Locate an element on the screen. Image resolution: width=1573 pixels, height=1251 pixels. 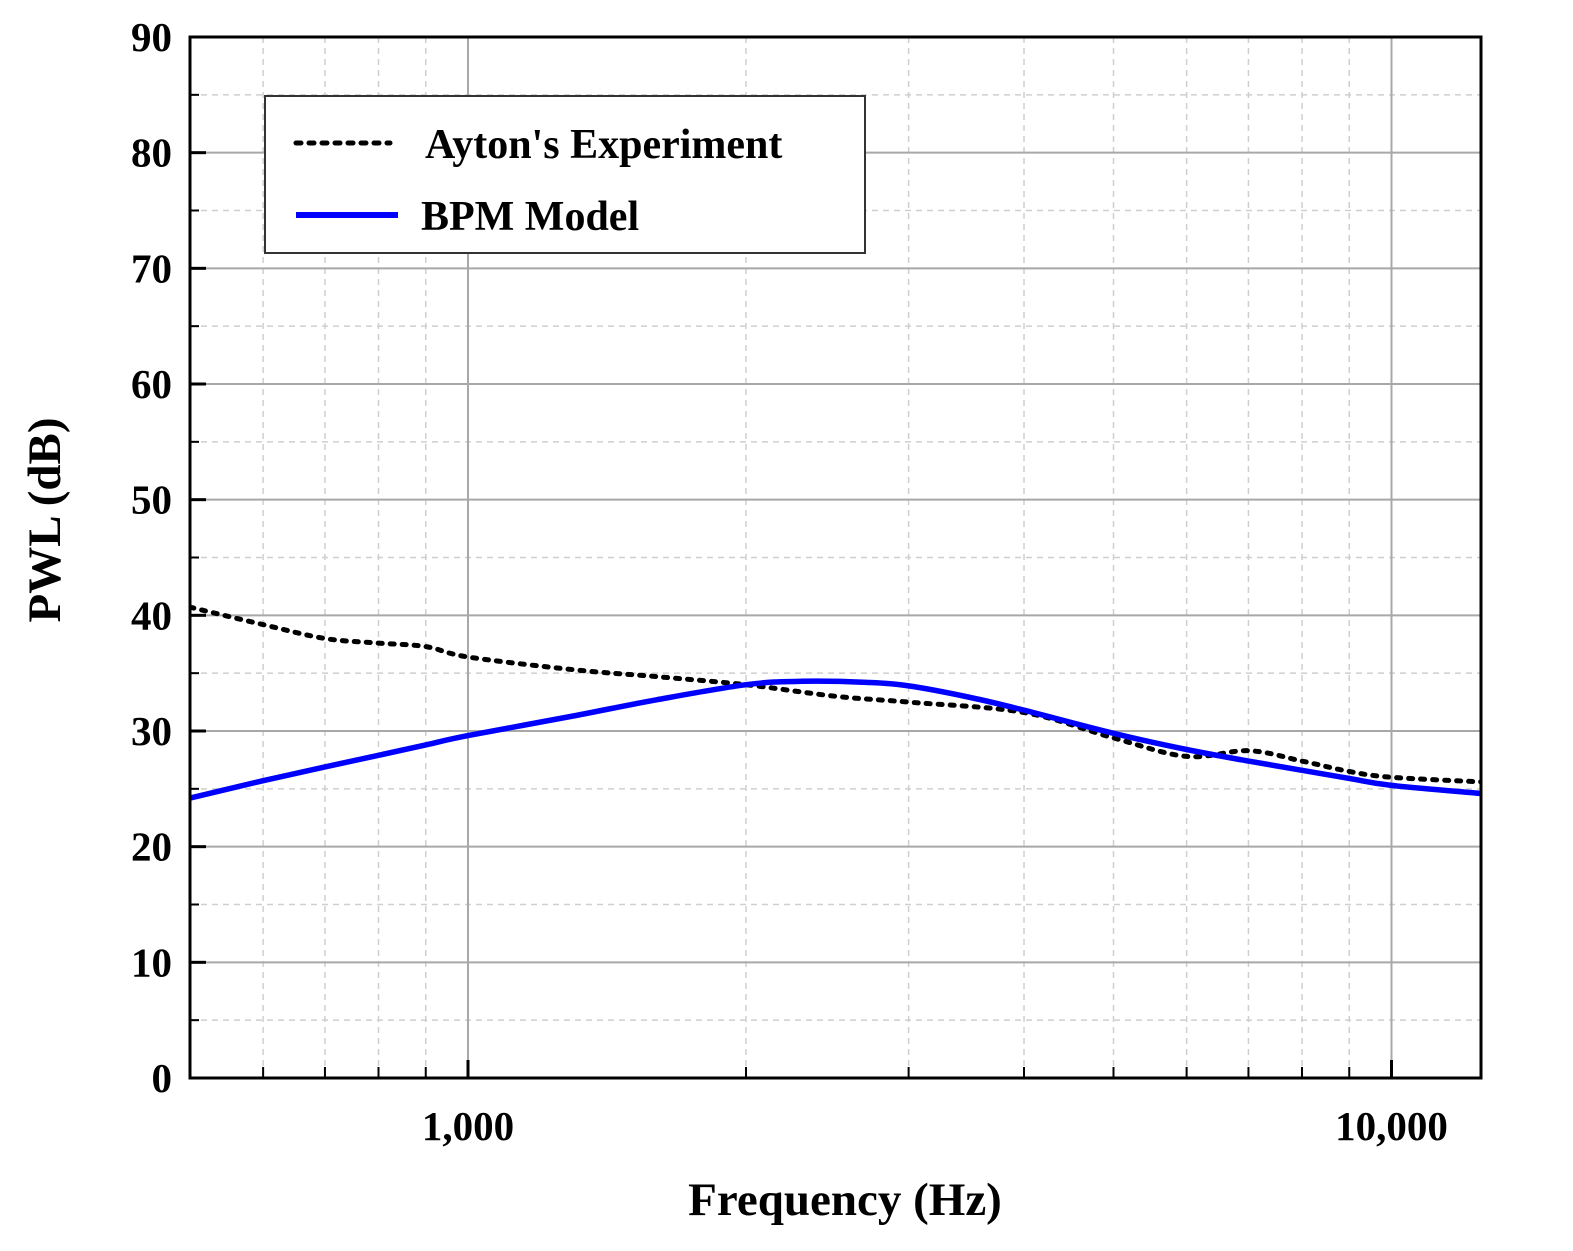
y-tick-label: 30 is located at coordinates (151, 731).